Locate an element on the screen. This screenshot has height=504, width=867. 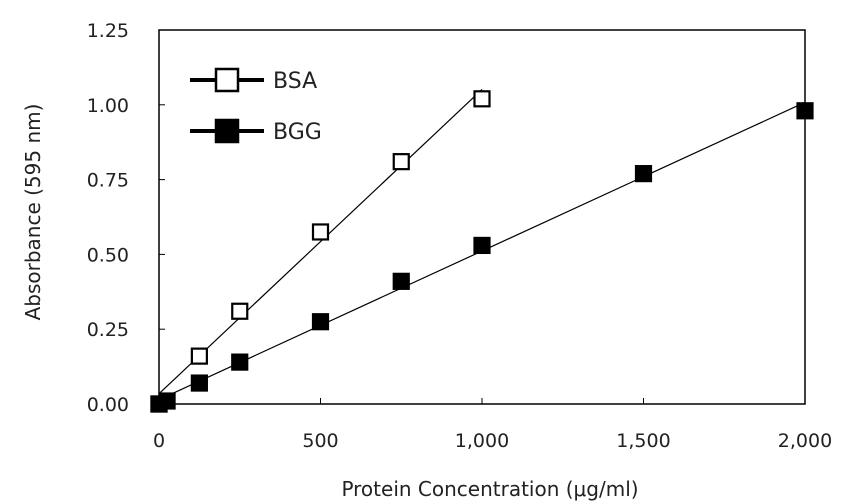
y-tick-label: 0.50 is located at coordinates (108, 255).